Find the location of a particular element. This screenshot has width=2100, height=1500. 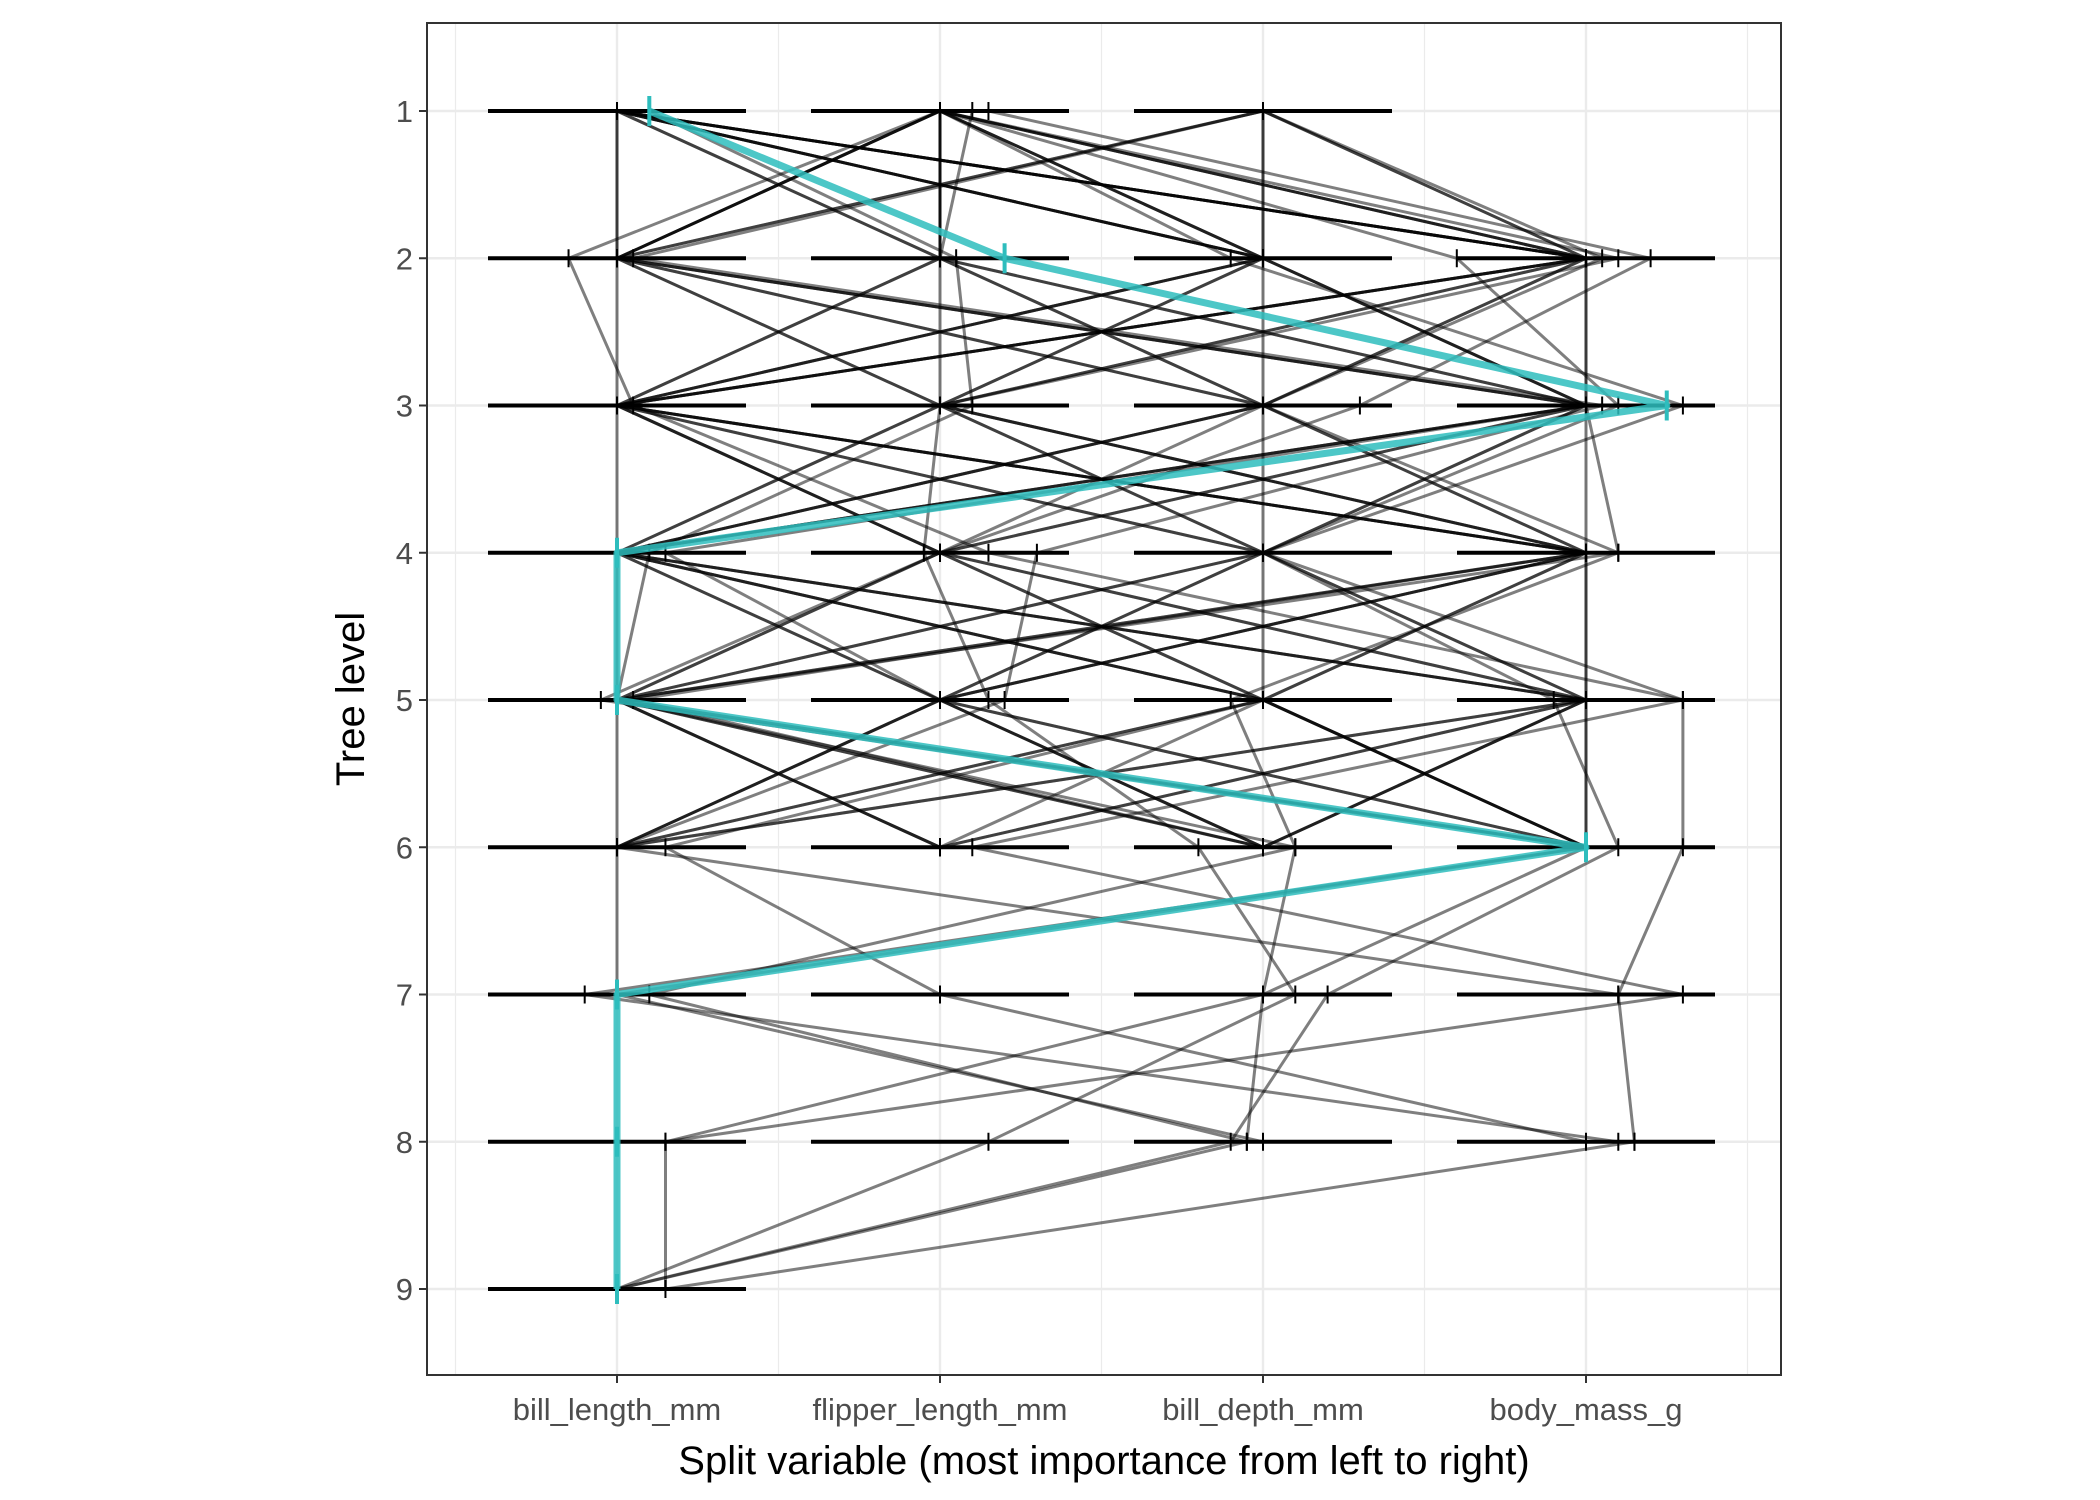

x-tick-label: flipper_length_mm is located at coordinates (939, 1409).